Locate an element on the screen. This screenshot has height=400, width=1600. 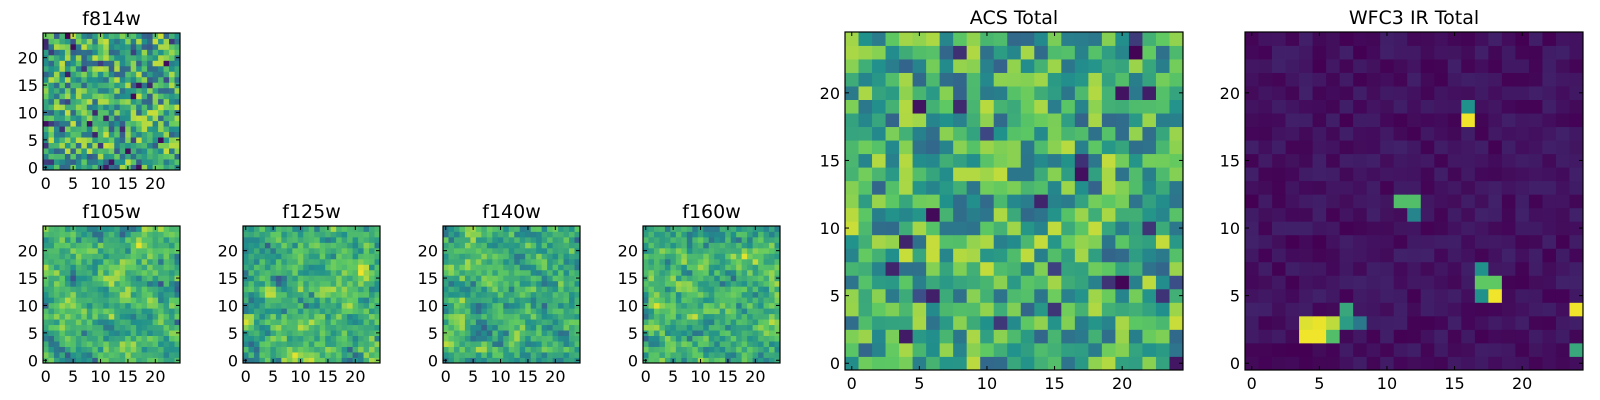
chart-title: f814w is located at coordinates (111, 19).